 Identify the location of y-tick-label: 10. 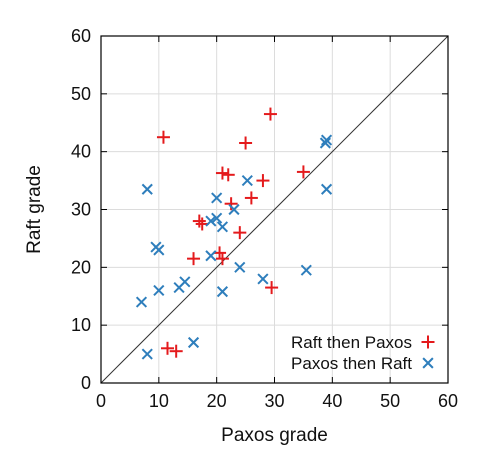
(81, 325).